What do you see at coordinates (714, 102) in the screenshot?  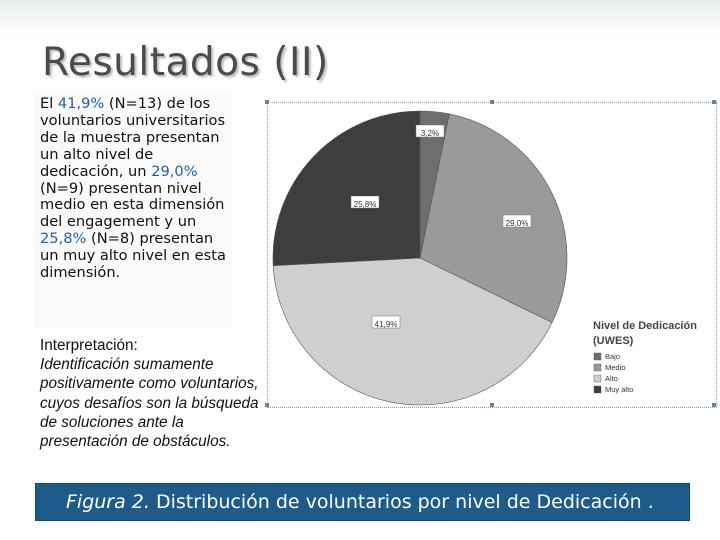 I see `resize-handle-tr` at bounding box center [714, 102].